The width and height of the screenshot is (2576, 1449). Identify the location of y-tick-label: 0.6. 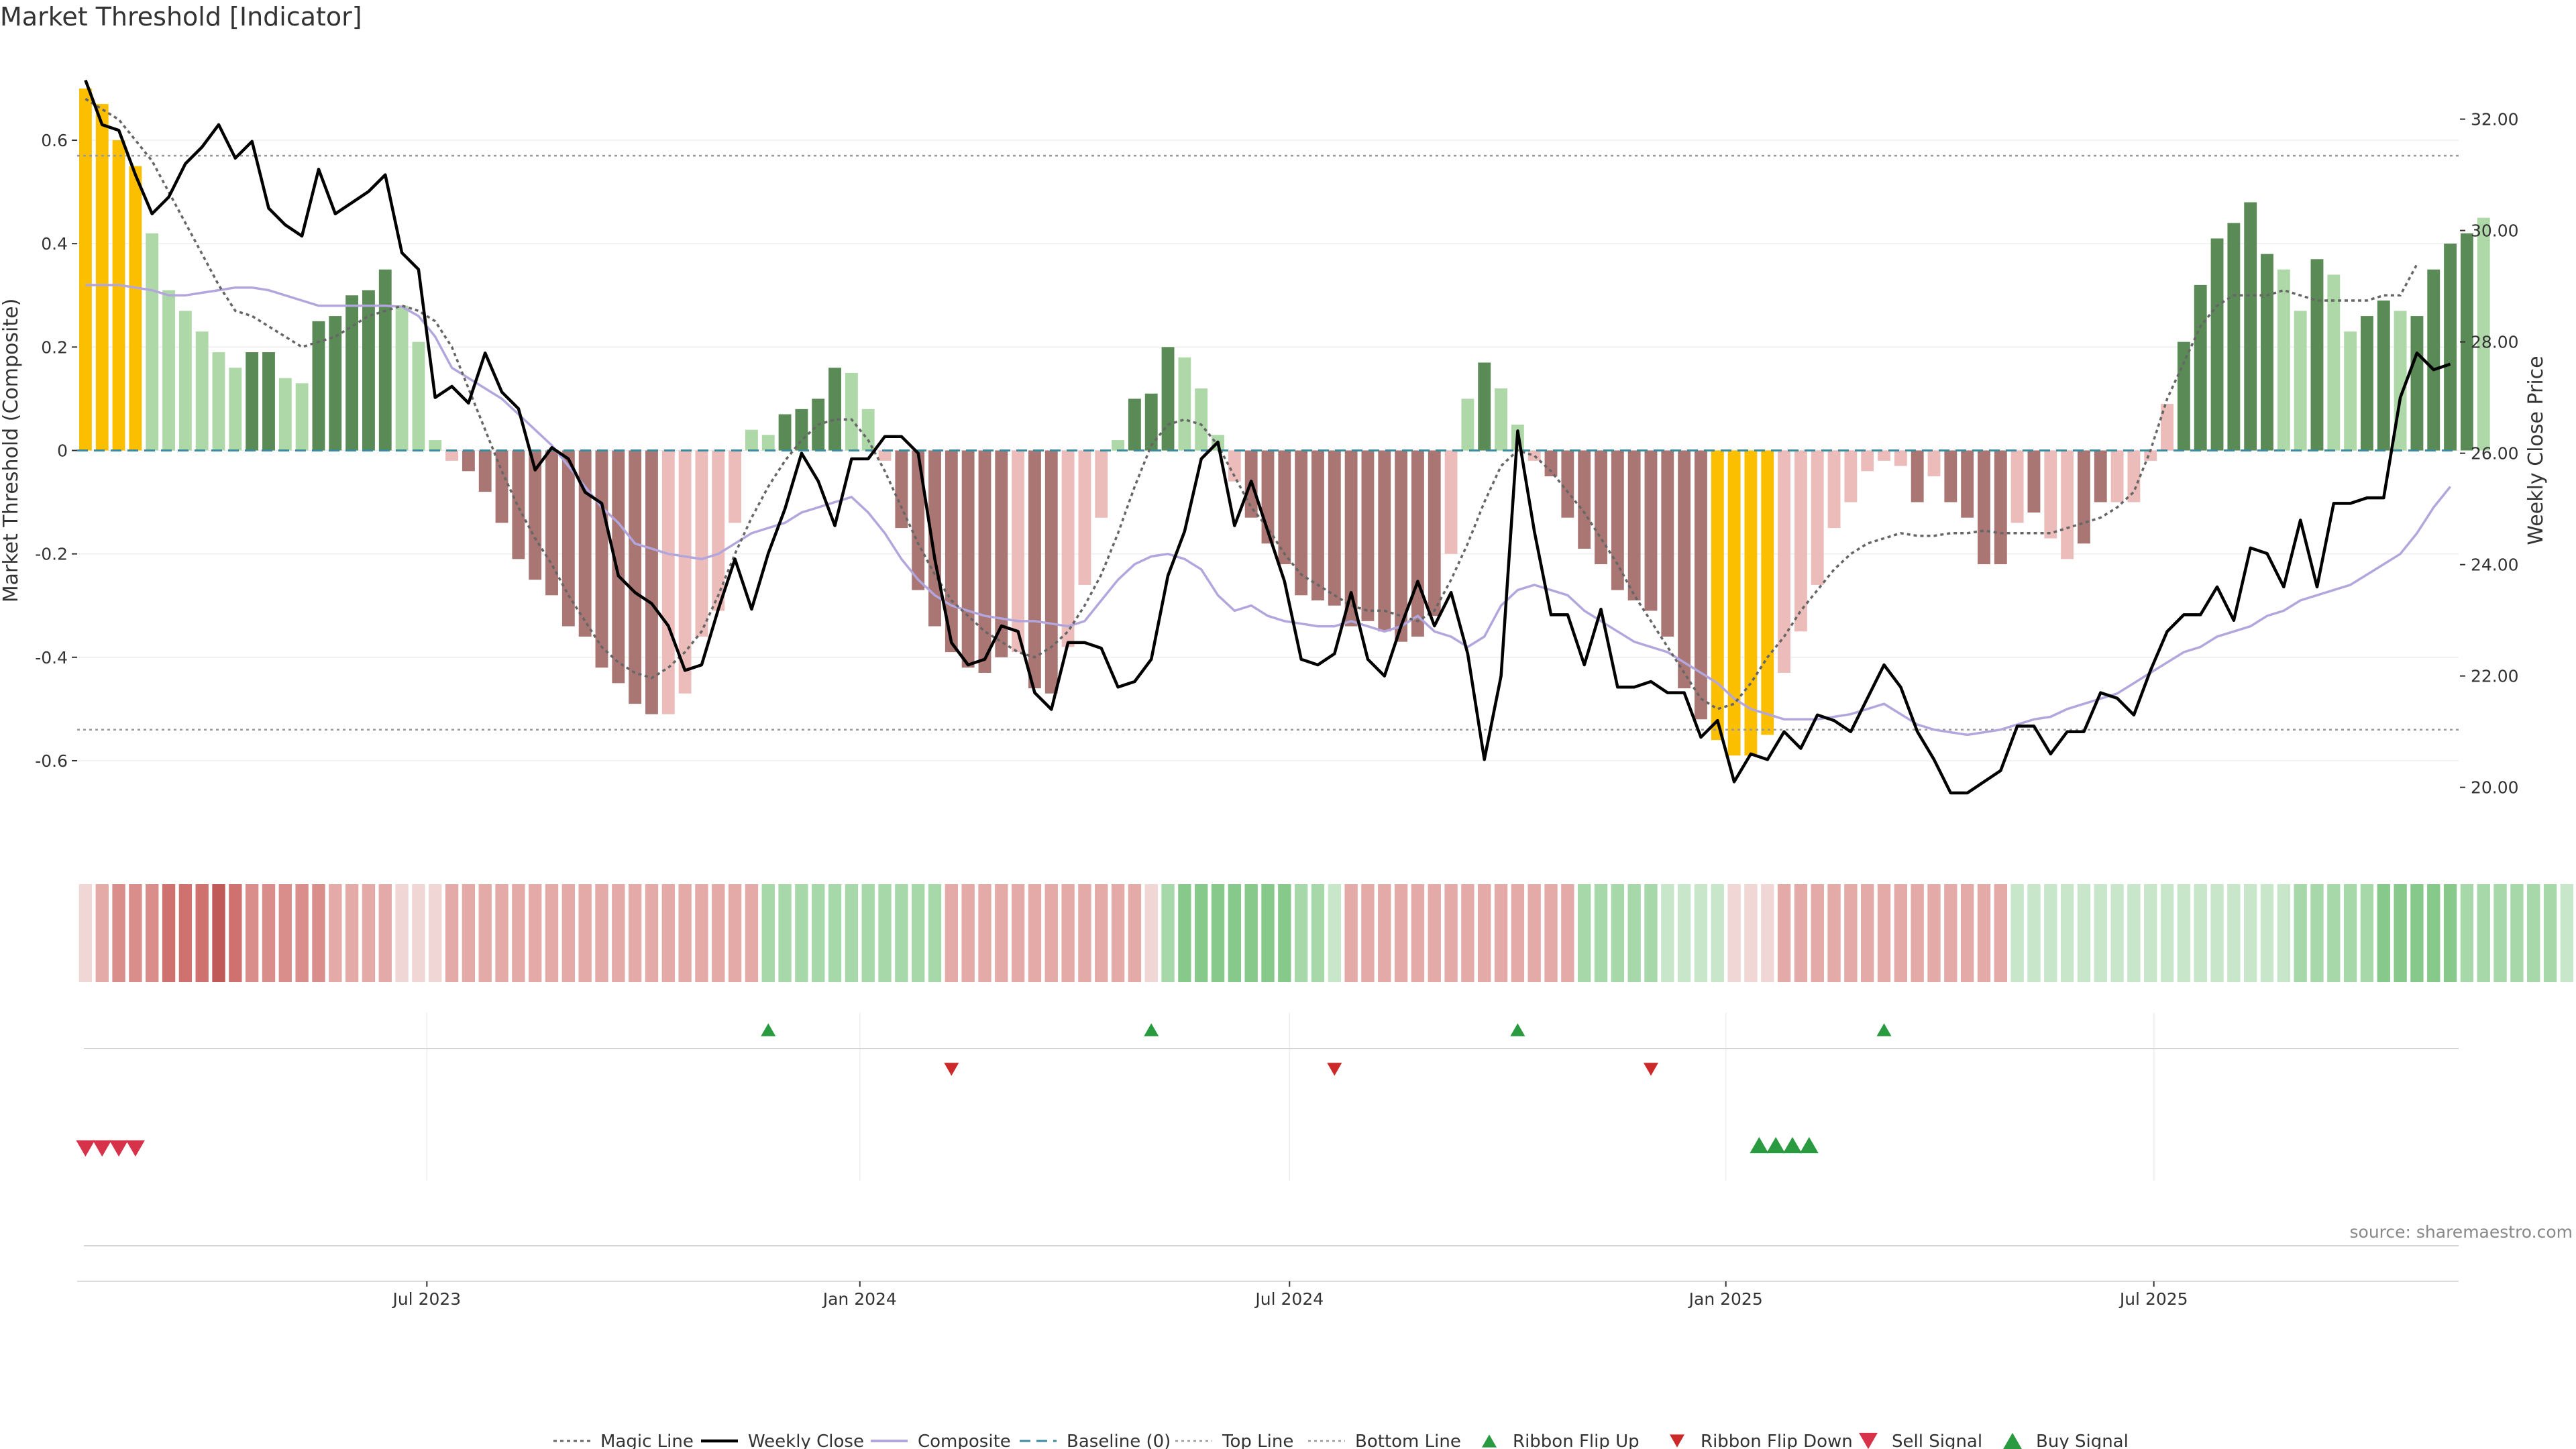
(54, 140).